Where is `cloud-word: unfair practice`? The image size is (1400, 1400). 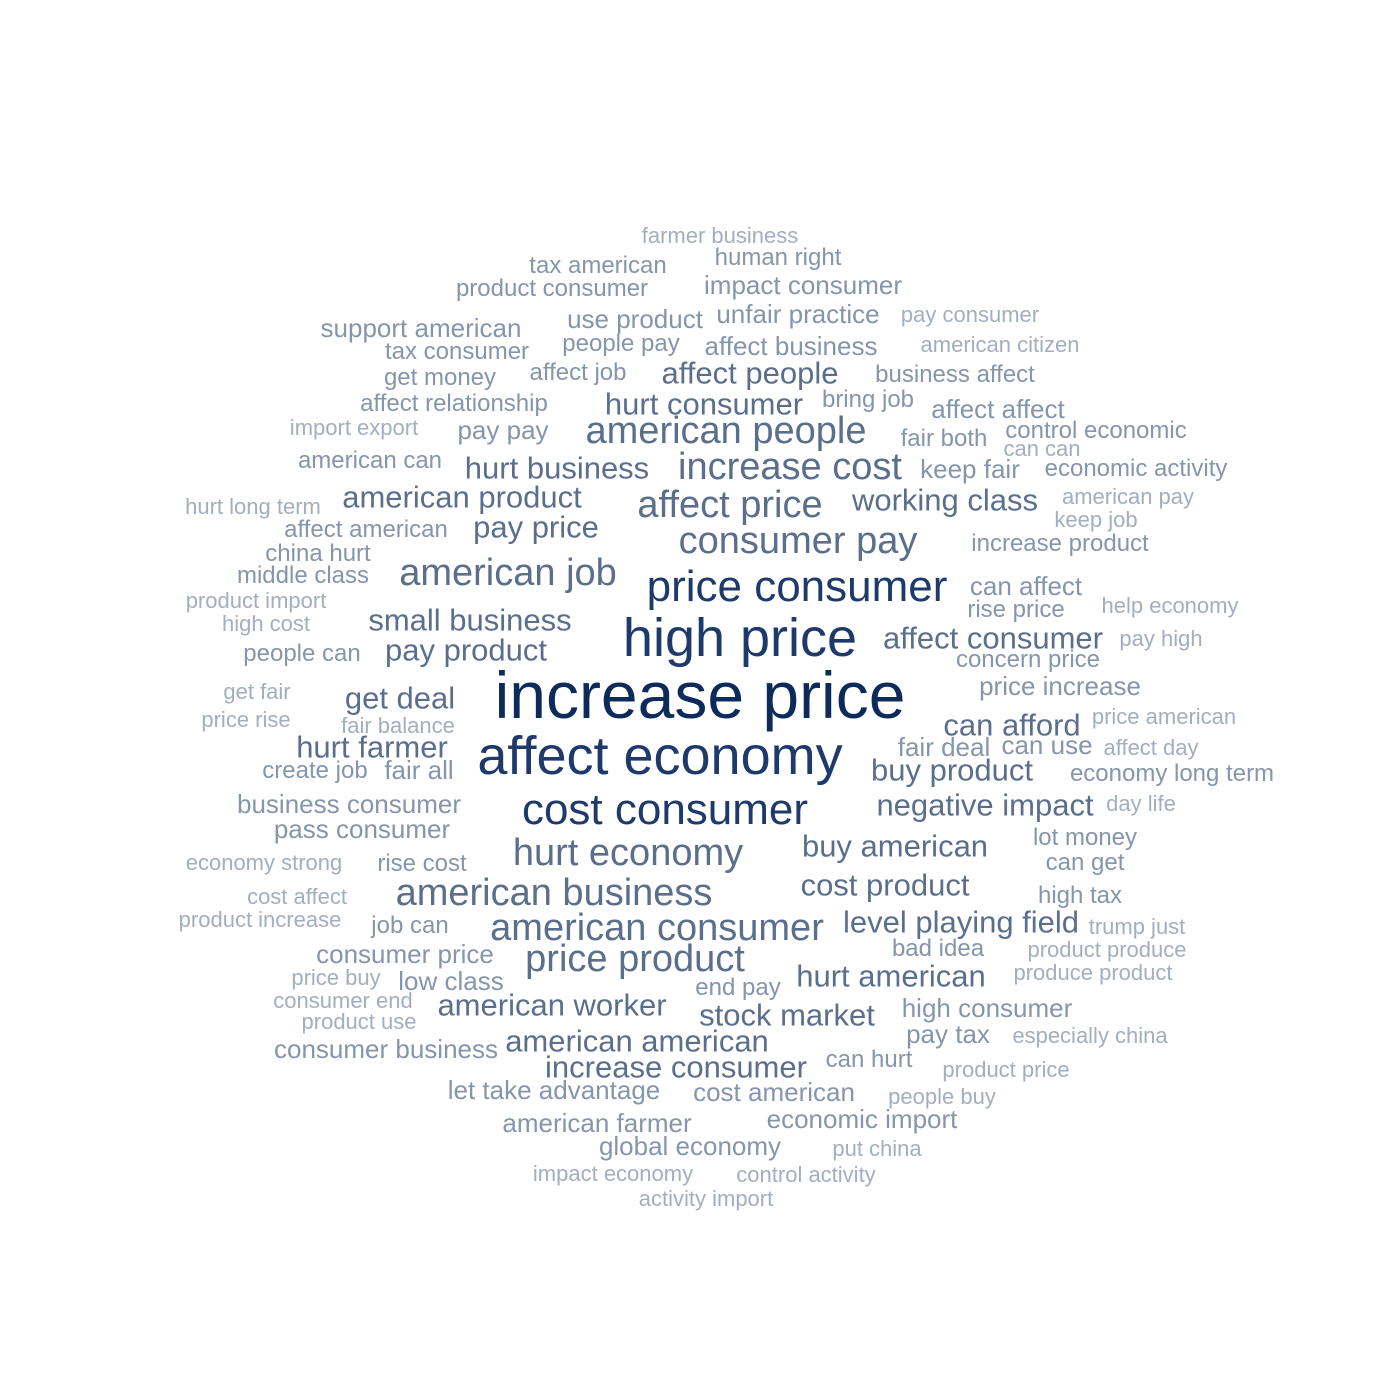 cloud-word: unfair practice is located at coordinates (798, 314).